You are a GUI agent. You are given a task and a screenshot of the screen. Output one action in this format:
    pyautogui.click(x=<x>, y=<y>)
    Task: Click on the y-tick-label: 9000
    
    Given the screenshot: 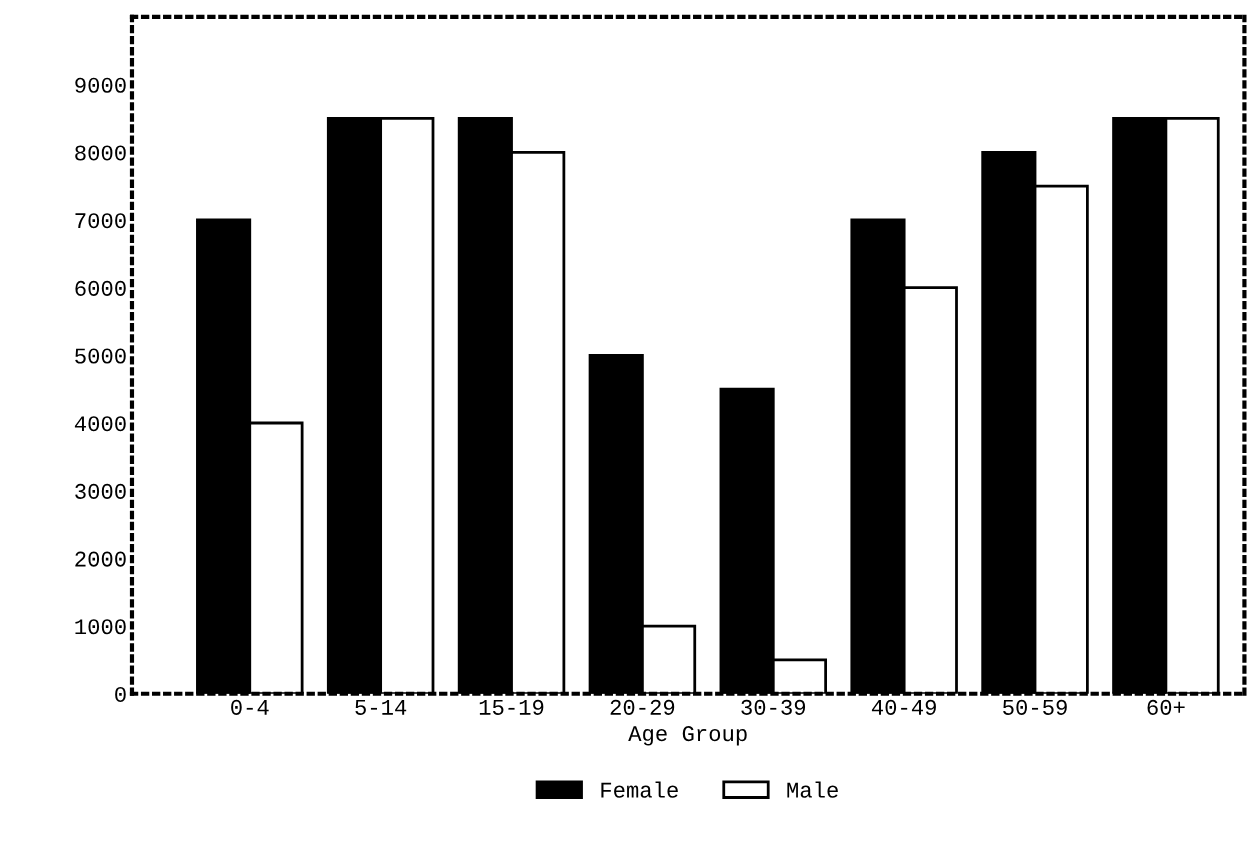 What is the action you would take?
    pyautogui.click(x=100, y=85)
    